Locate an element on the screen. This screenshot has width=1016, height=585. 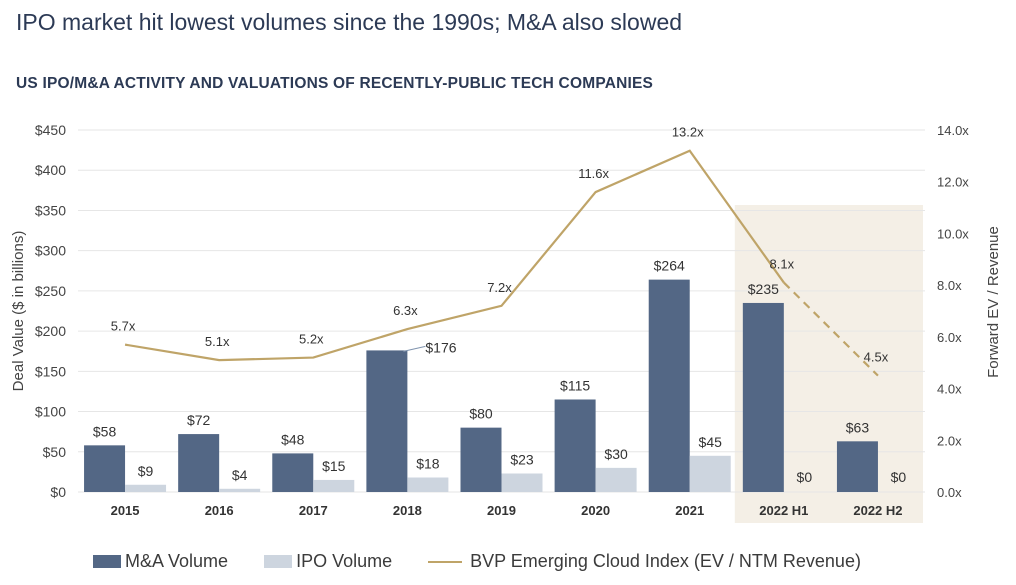
bar-ipo-2017 is located at coordinates (334, 485).